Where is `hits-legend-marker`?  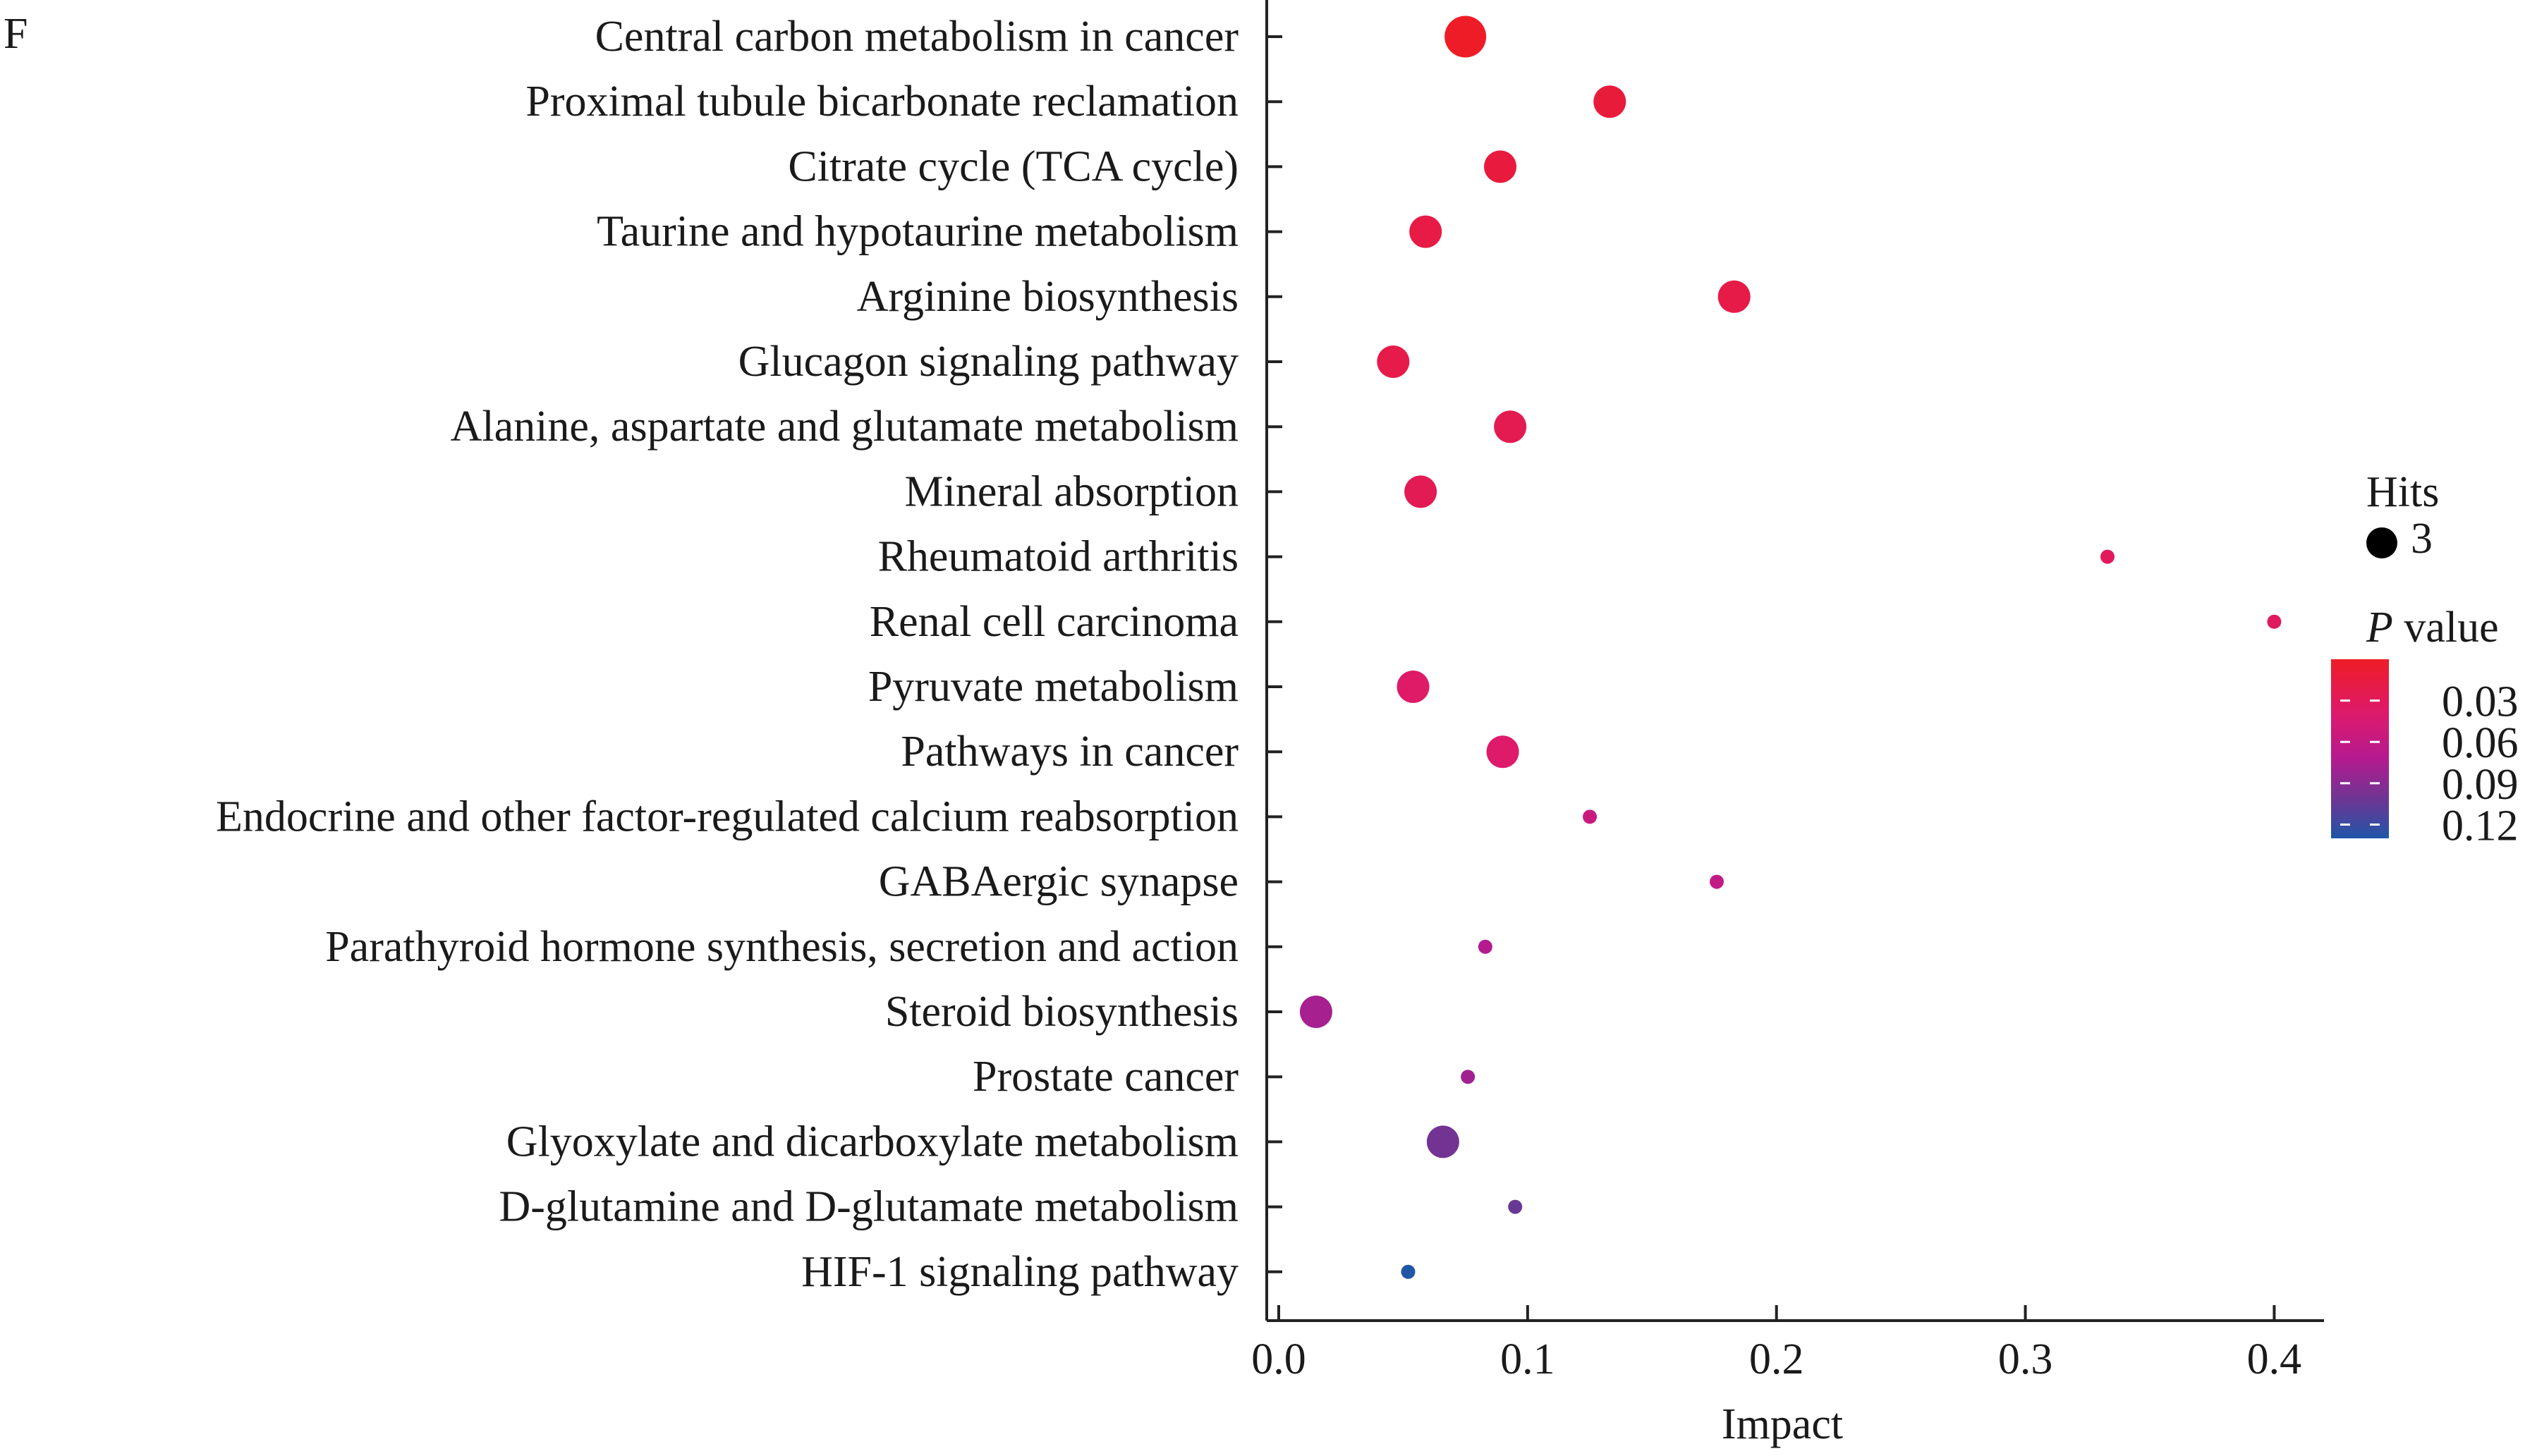
hits-legend-marker is located at coordinates (2381, 542).